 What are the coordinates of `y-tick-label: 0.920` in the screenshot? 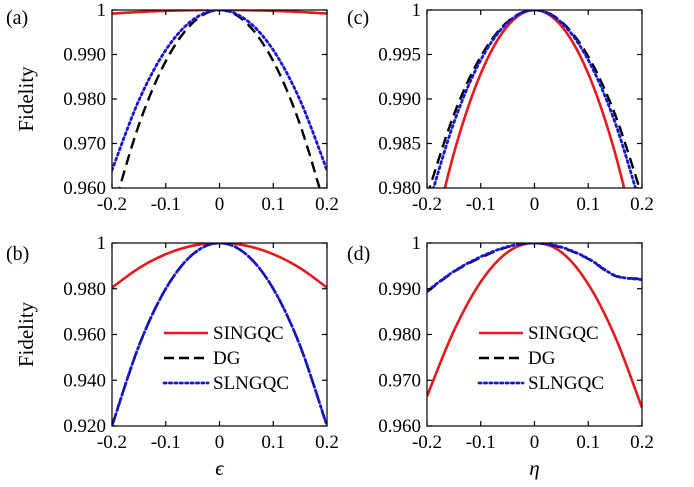 It's located at (84, 426).